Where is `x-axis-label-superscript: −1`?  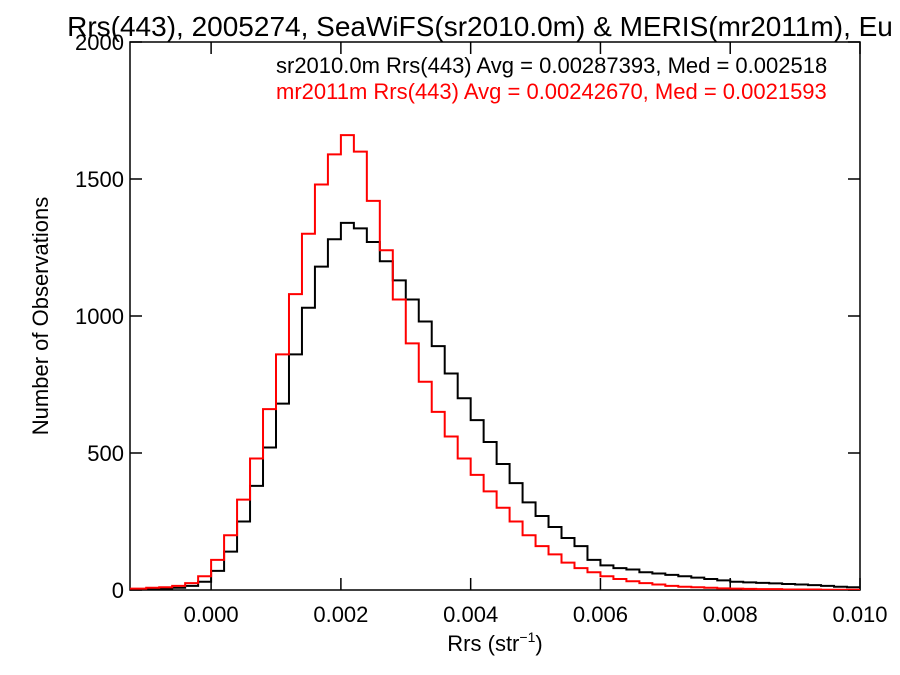 x-axis-label-superscript: −1 is located at coordinates (527, 637).